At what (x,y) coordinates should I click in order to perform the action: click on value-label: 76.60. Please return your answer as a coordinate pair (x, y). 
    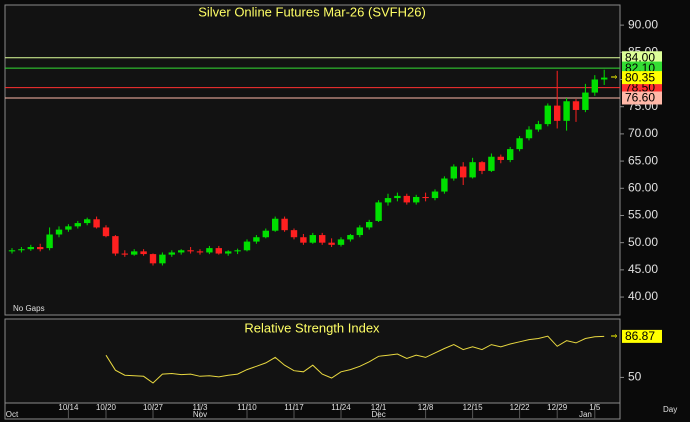
    Looking at the image, I should click on (640, 98).